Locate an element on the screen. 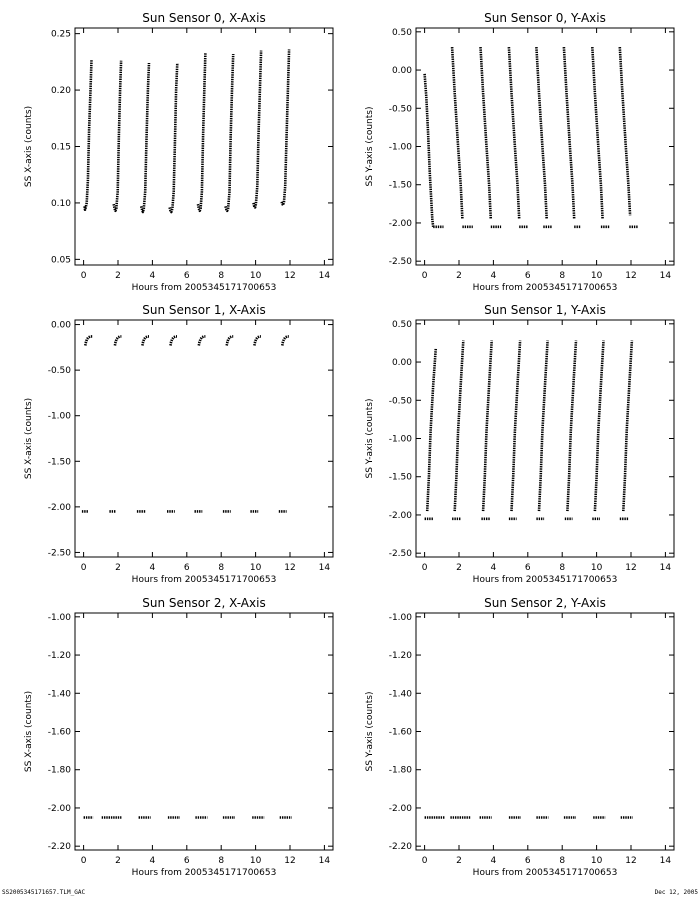 This screenshot has width=700, height=900. chart-title: Sun Sensor 2, Y-Axis is located at coordinates (545, 603).